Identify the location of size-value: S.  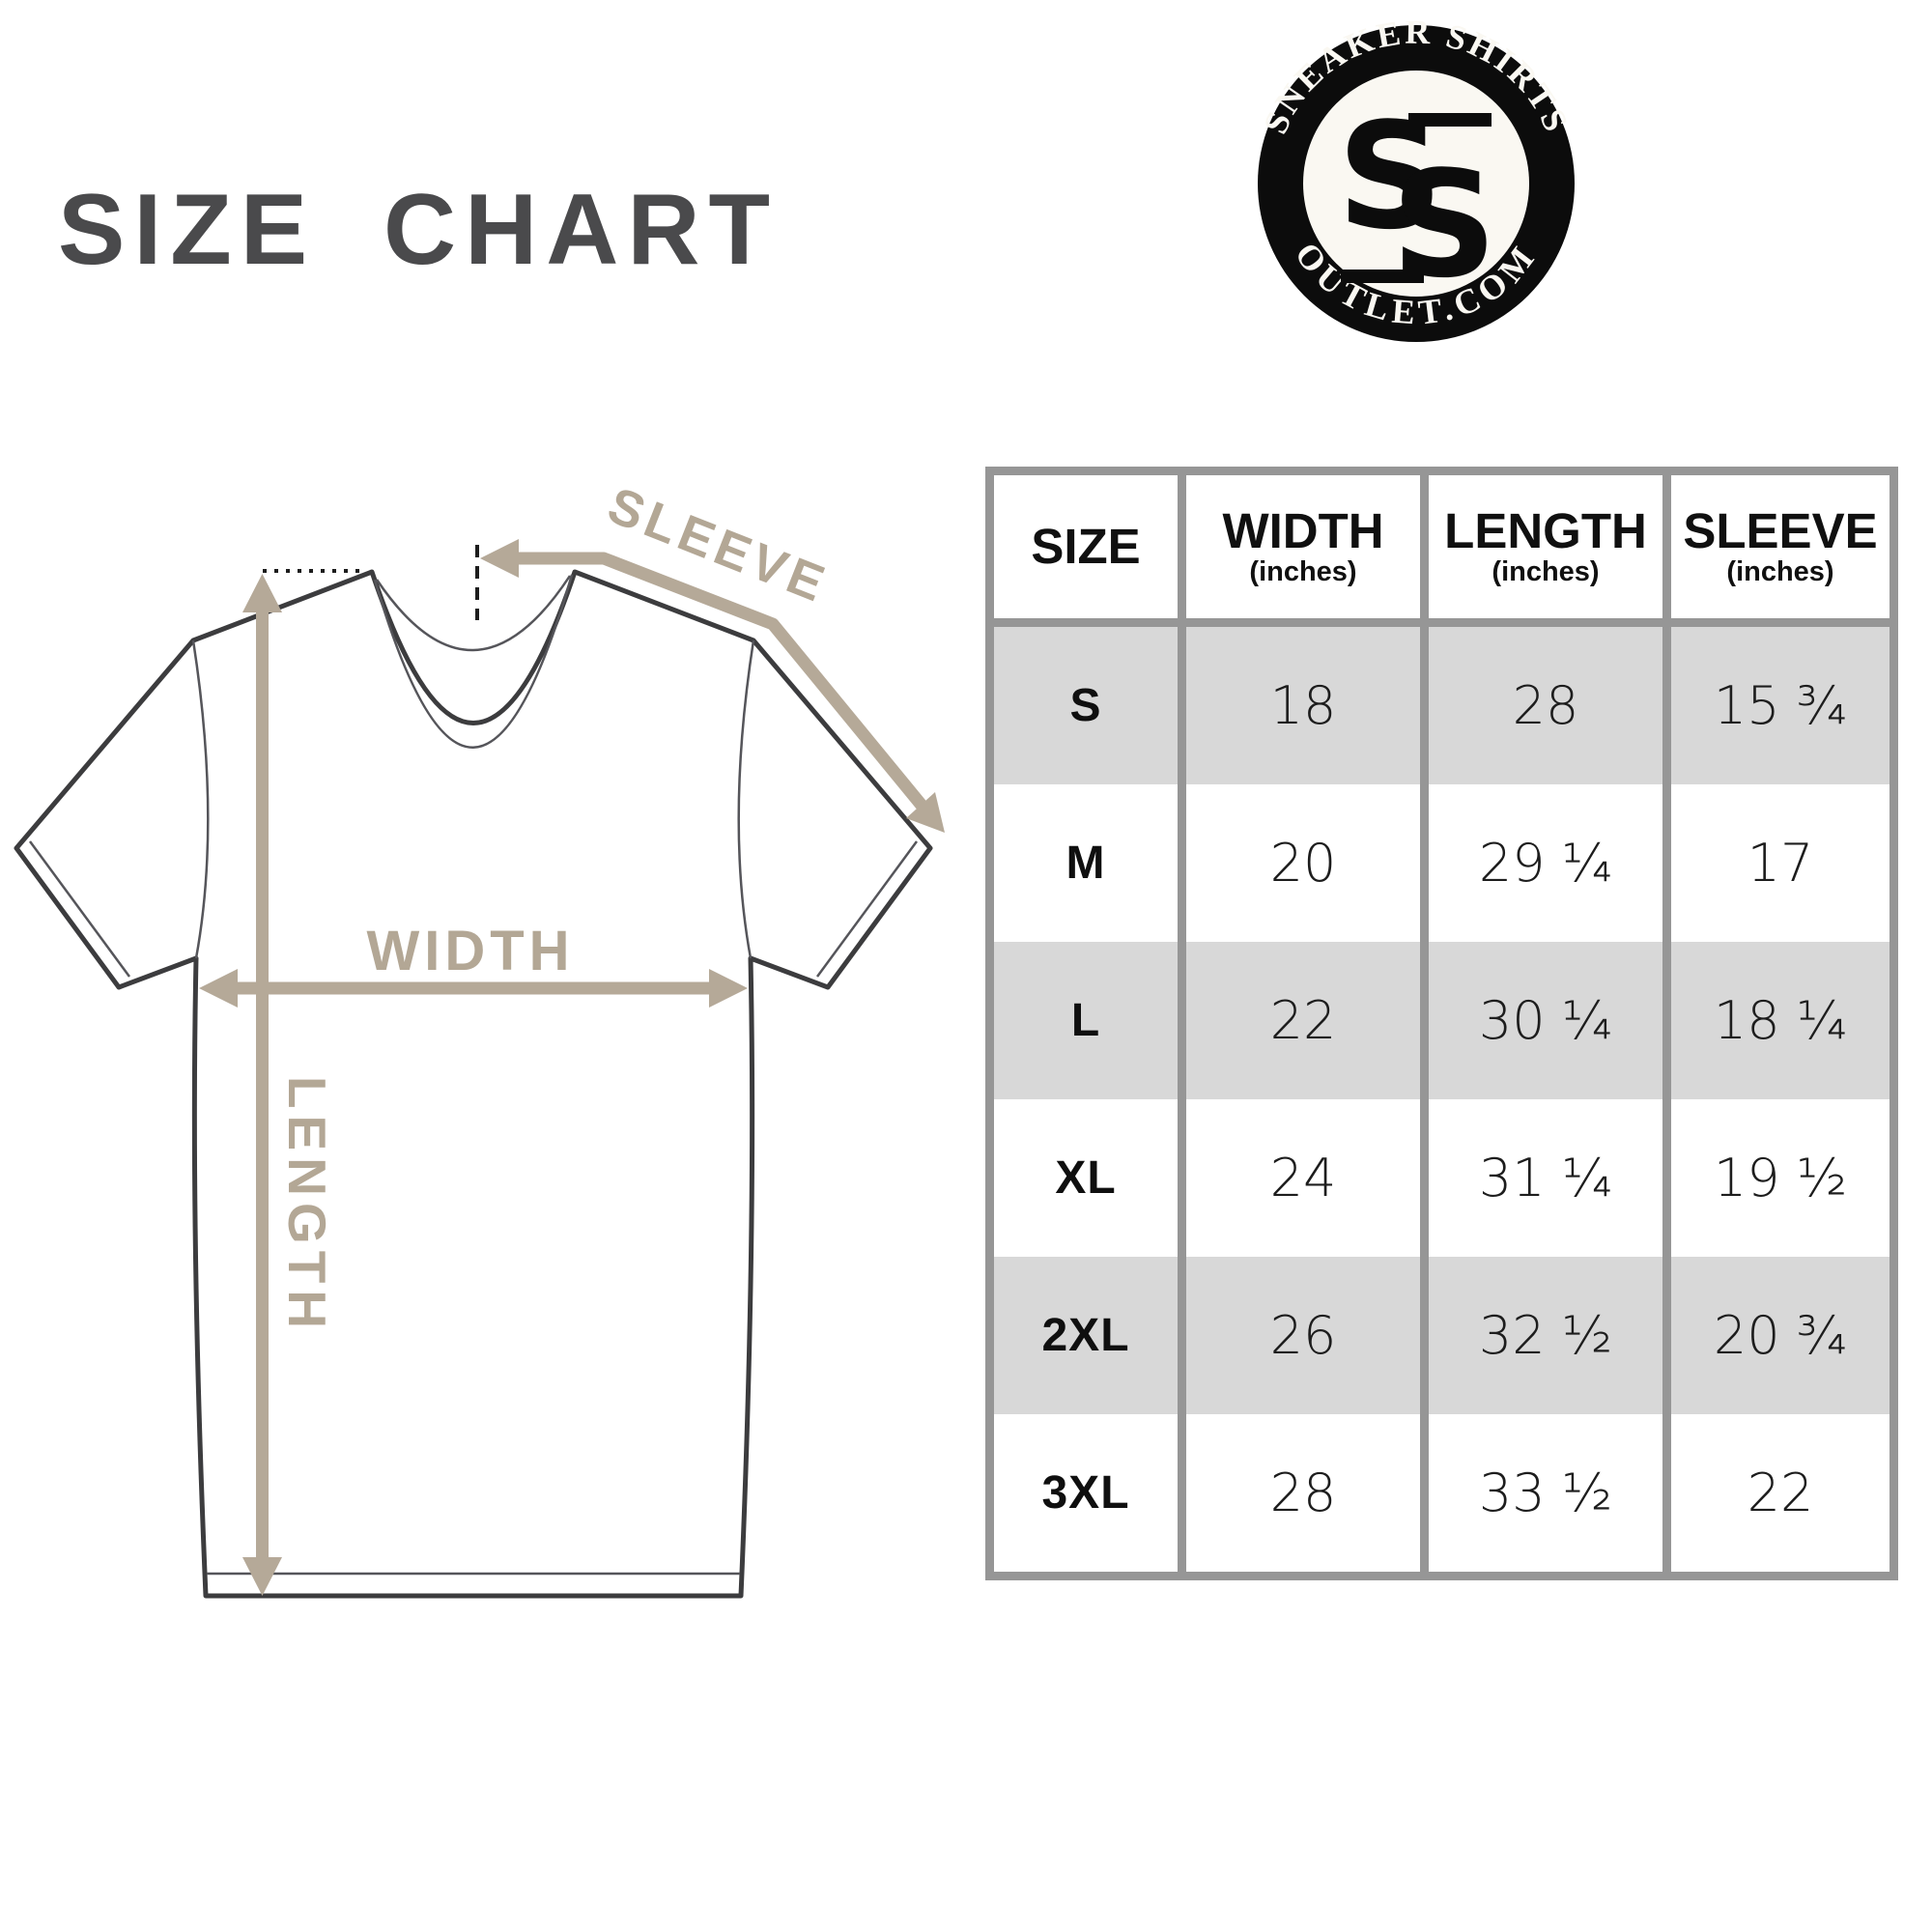
(1085, 705).